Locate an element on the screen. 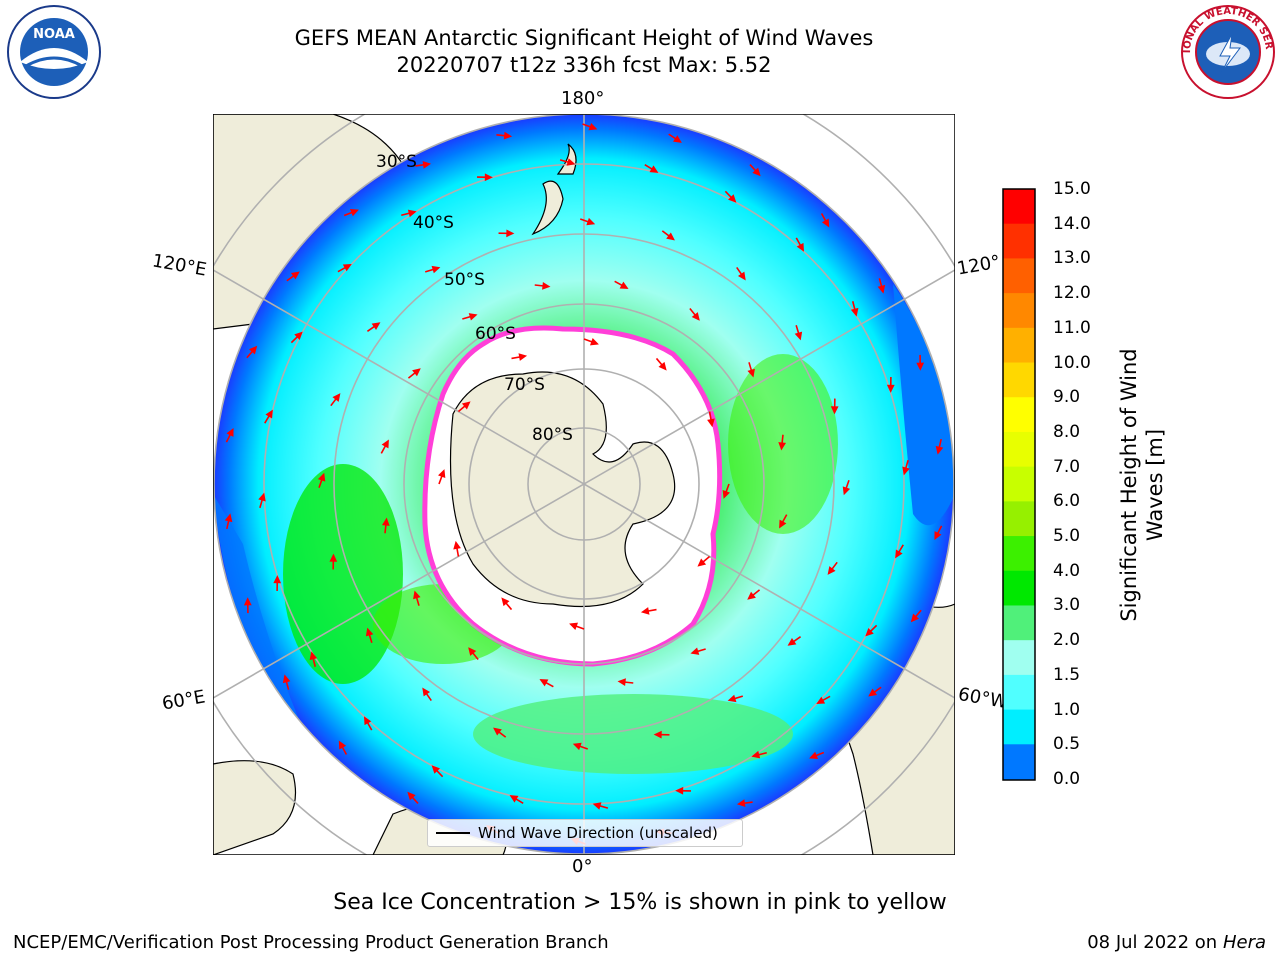 Image resolution: width=1280 pixels, height=960 pixels. colorbar-tick-label: 5.0 is located at coordinates (1067, 536).